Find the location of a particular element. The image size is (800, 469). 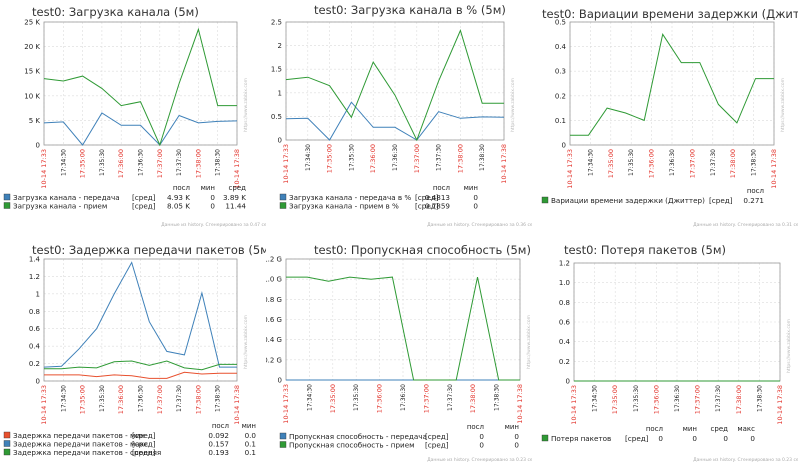

legend-item-name: Потеря пакетов is located at coordinates (581, 438).